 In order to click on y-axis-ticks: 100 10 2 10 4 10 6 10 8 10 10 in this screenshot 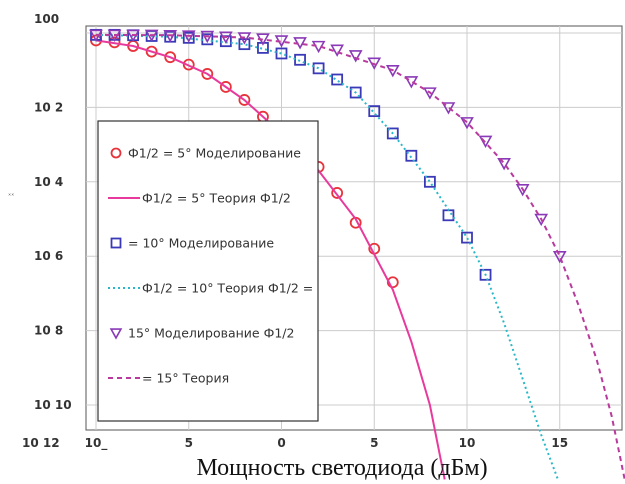, I will do `click(53, 212)`.